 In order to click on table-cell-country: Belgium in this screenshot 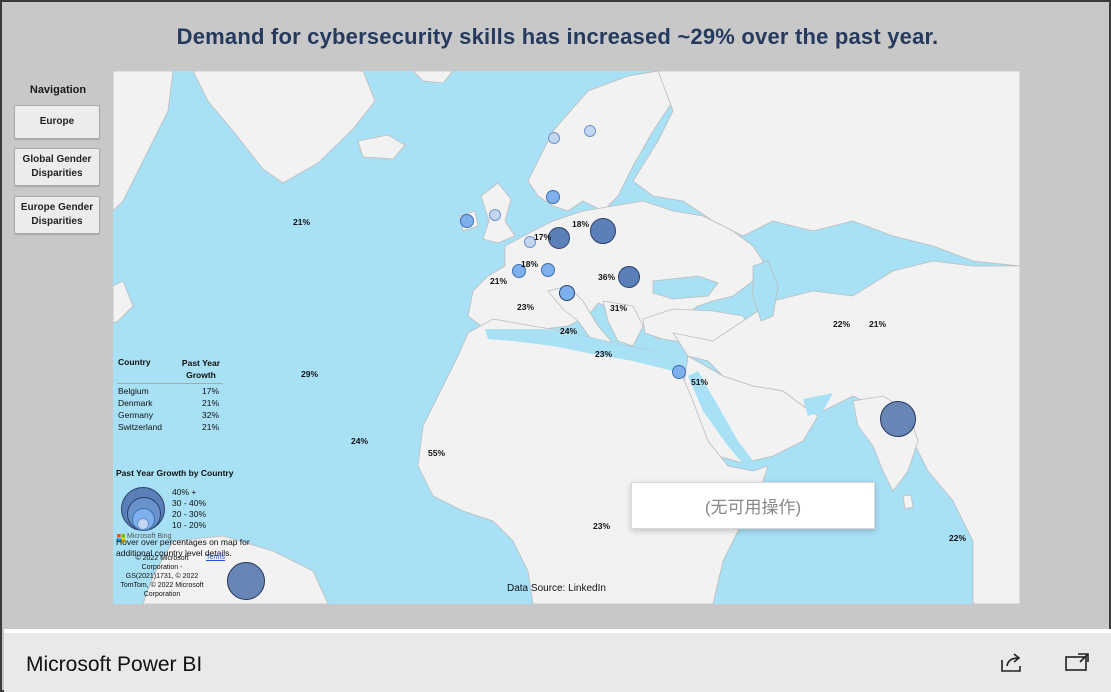, I will do `click(133, 391)`.